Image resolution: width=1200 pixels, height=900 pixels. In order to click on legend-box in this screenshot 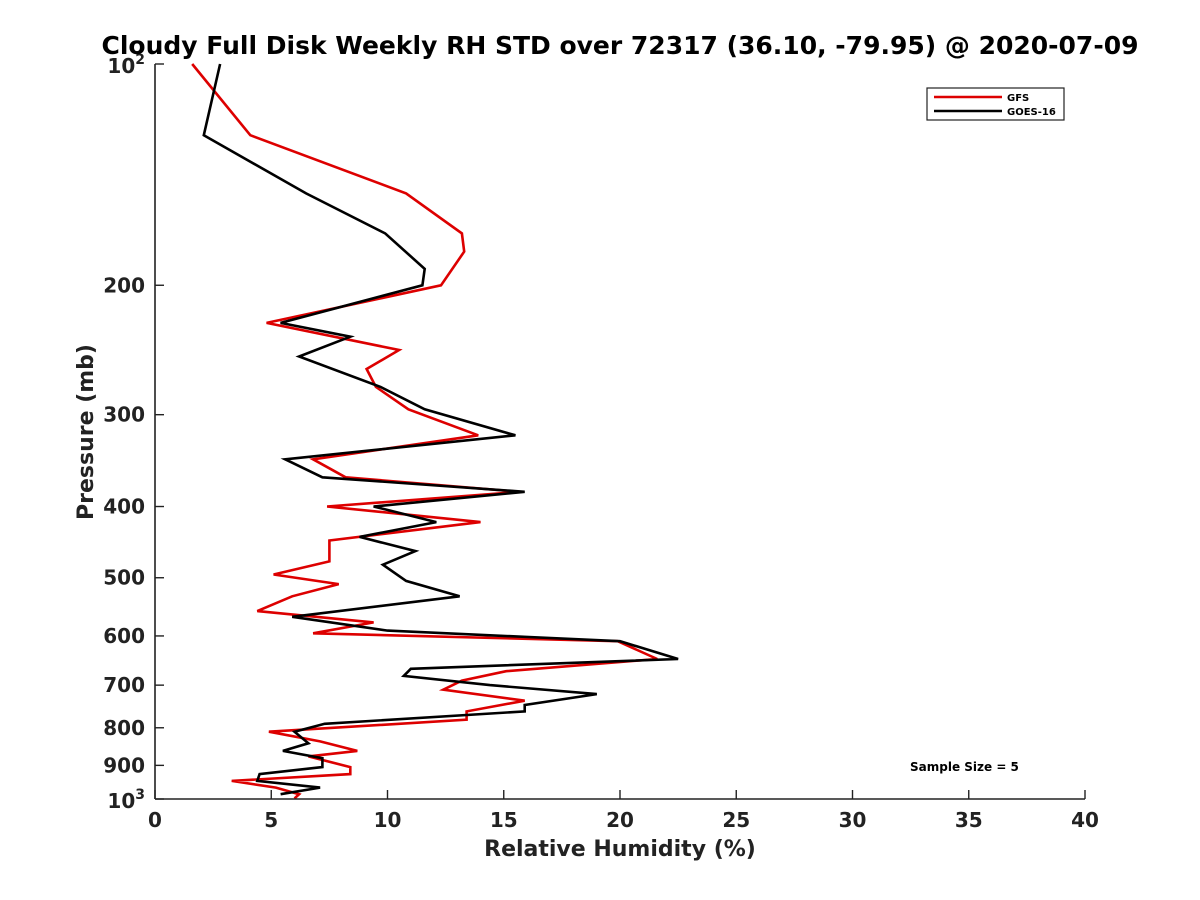, I will do `click(995, 104)`.